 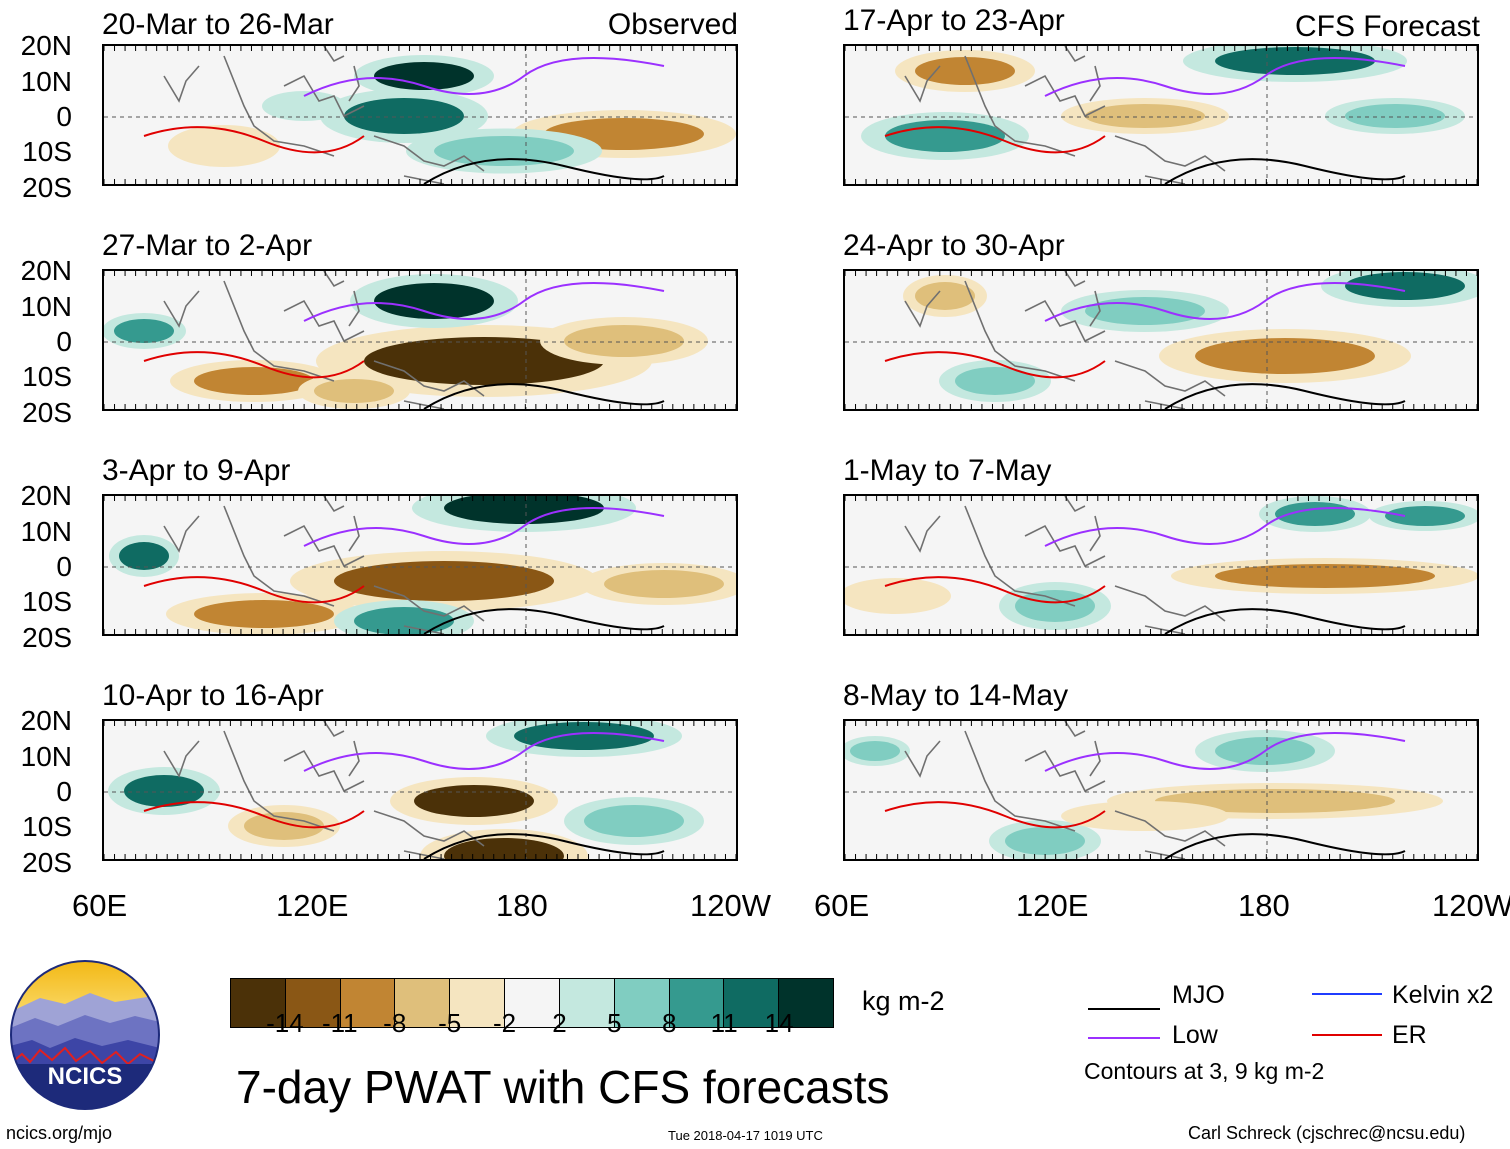 I want to click on logo-text: NCICS, so click(x=85, y=1076).